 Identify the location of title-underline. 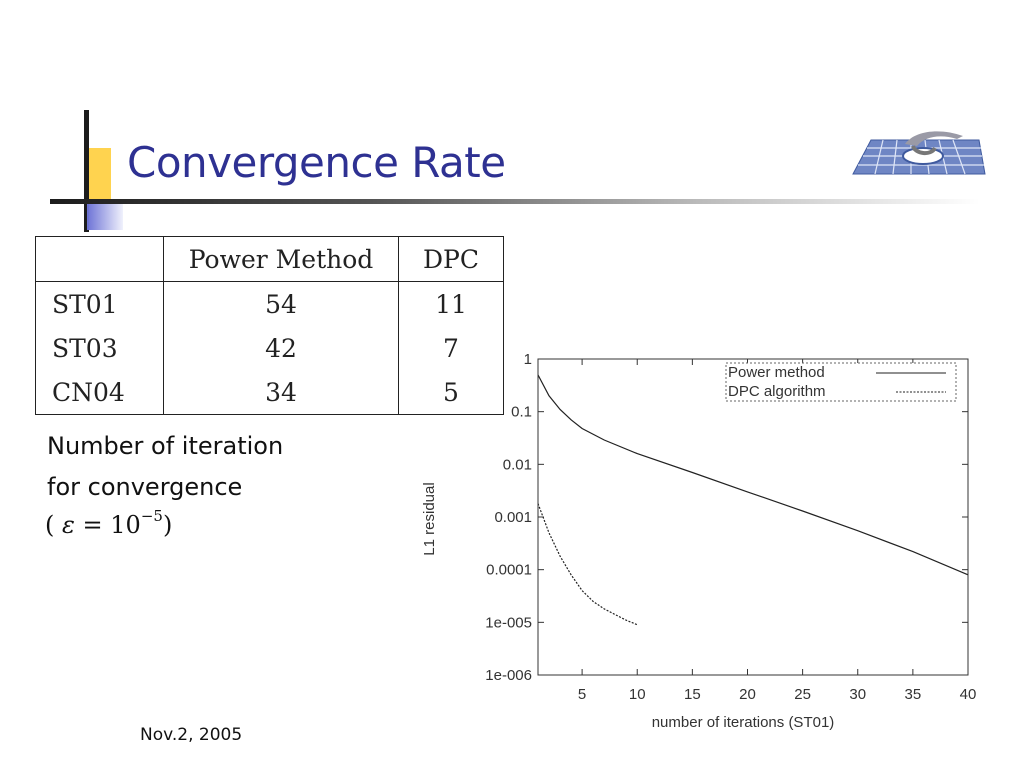
(515, 201).